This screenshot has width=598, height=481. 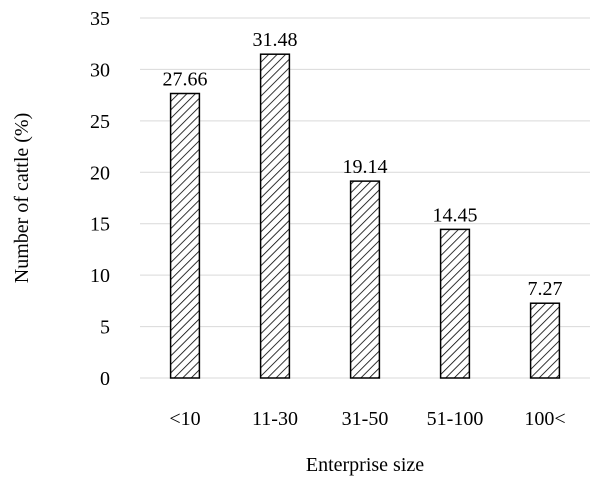 What do you see at coordinates (105, 328) in the screenshot?
I see `y-tick-label-5: 5` at bounding box center [105, 328].